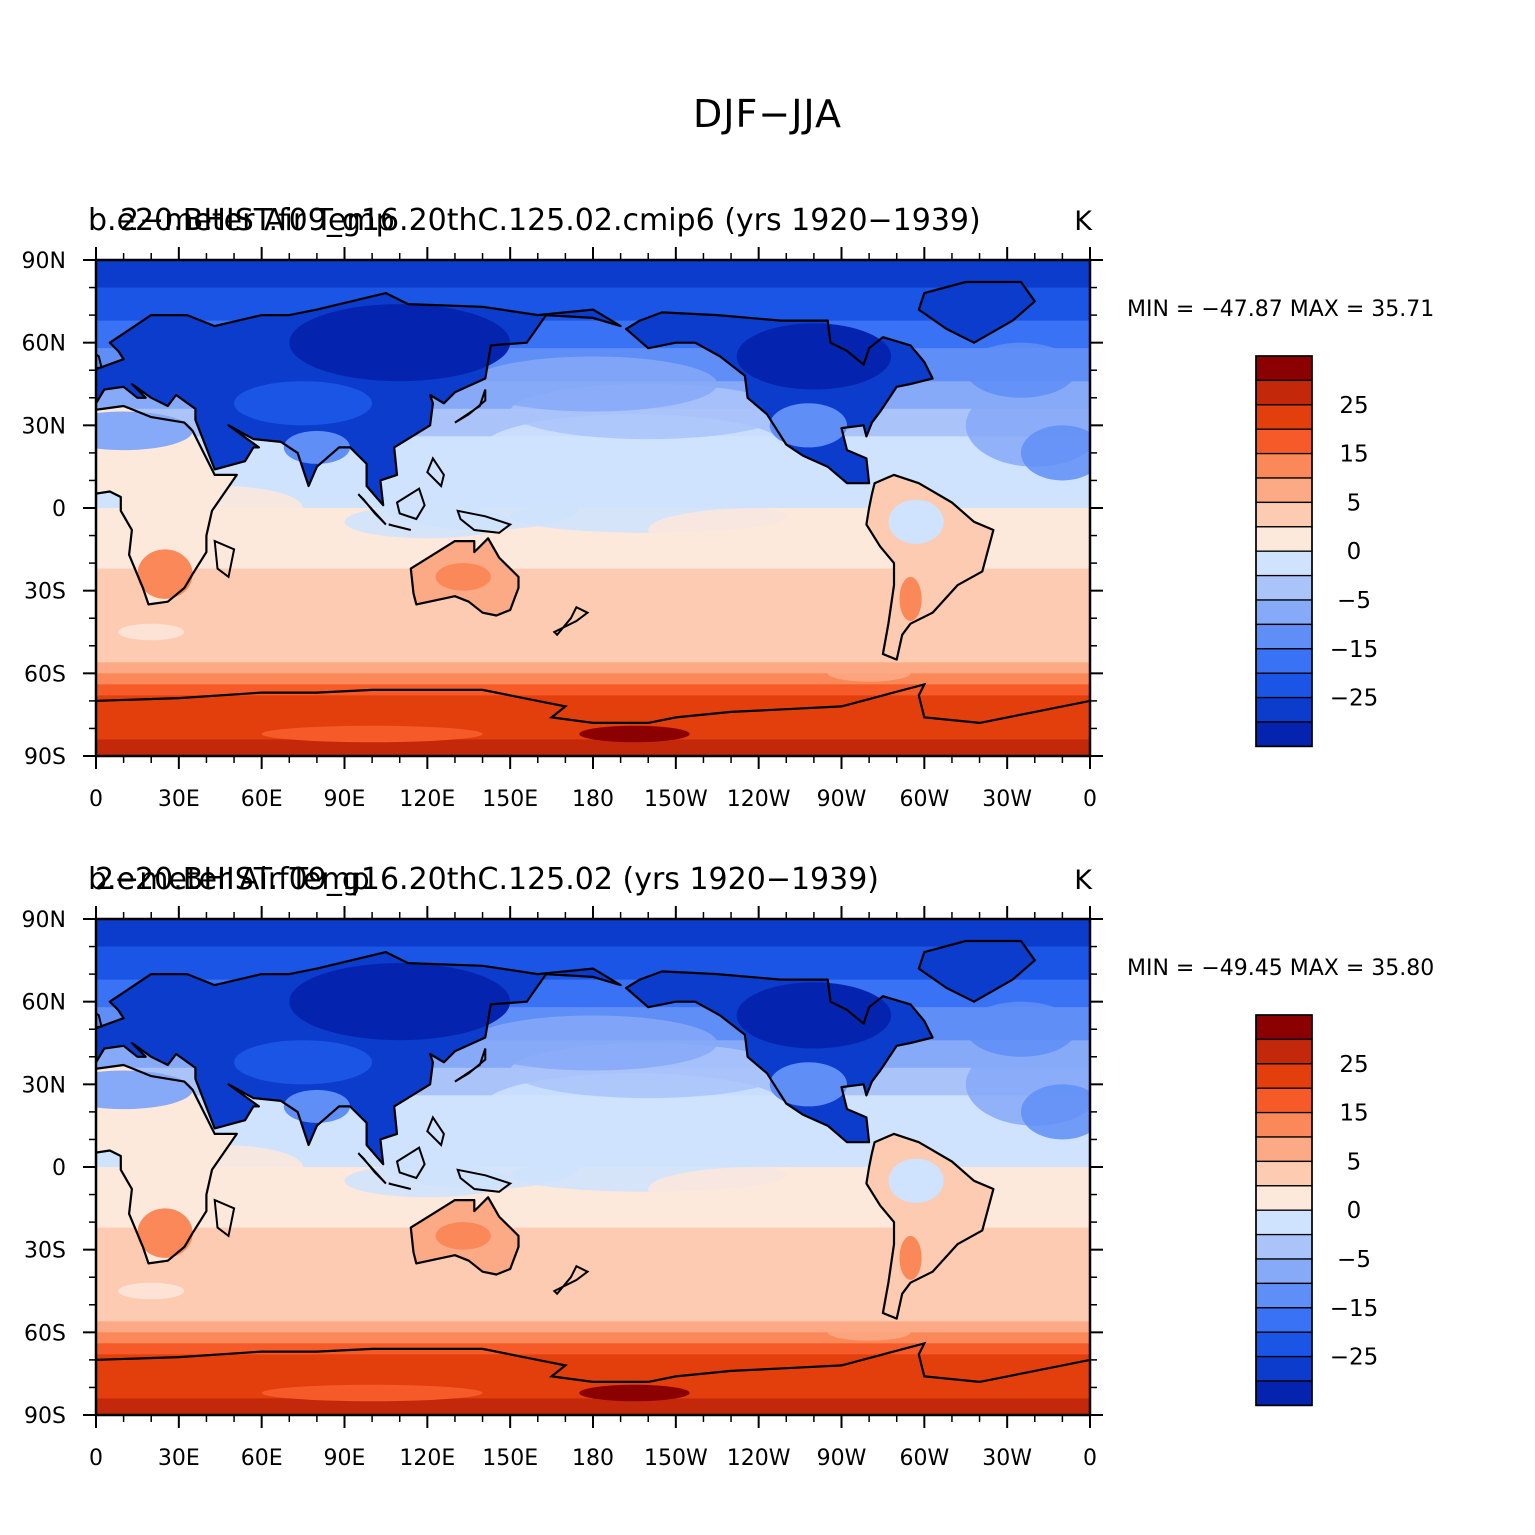 The image size is (1535, 1535). I want to click on panel-min-max: MIN = −47.87 MAX = 35.71, so click(1280, 309).